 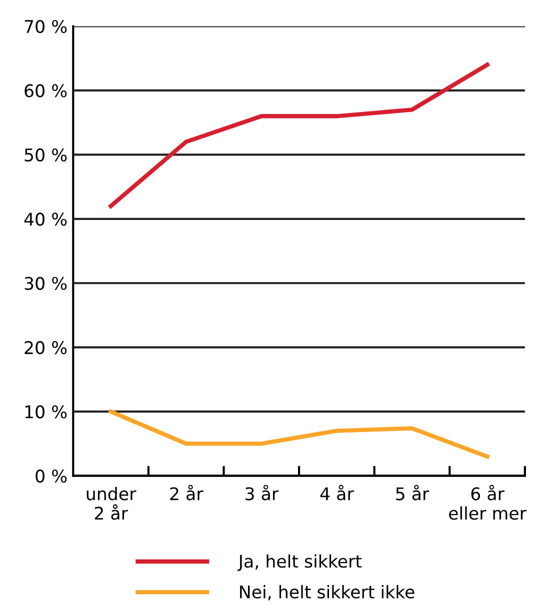 I want to click on y-tick-label: 70 %, so click(x=45, y=27).